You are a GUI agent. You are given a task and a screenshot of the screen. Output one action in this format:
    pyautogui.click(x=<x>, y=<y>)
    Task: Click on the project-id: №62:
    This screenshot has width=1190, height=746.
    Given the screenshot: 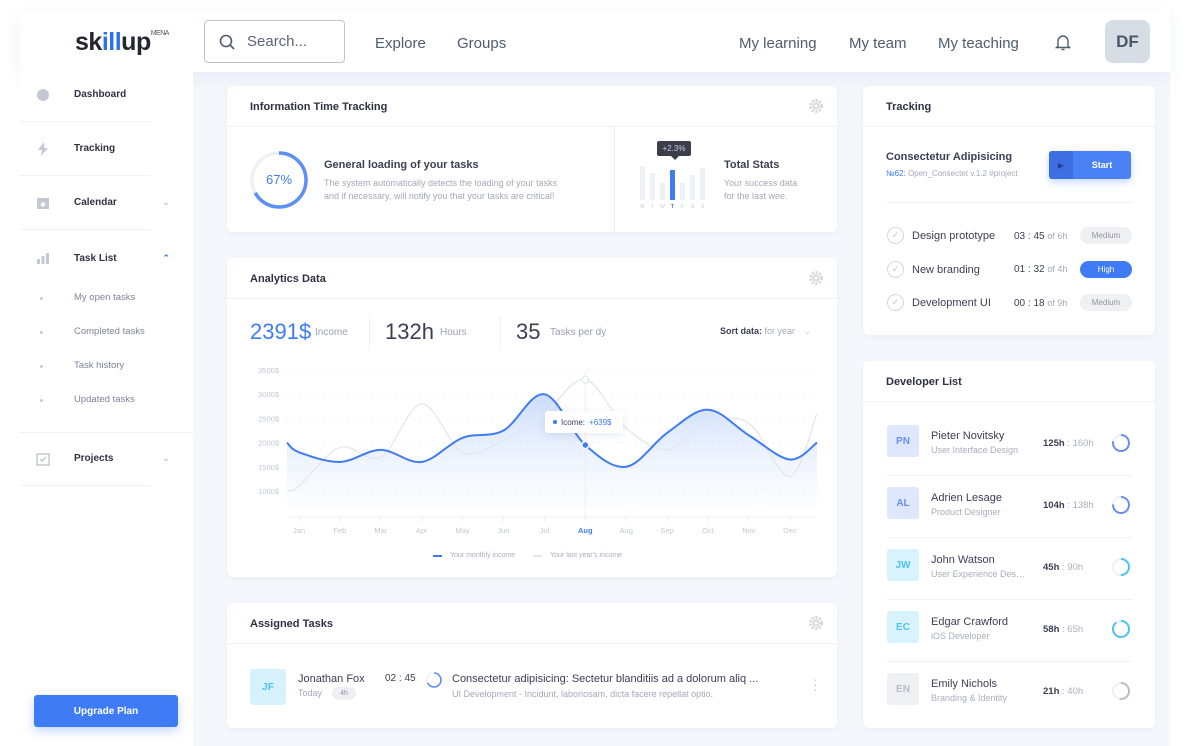 What is the action you would take?
    pyautogui.click(x=896, y=173)
    